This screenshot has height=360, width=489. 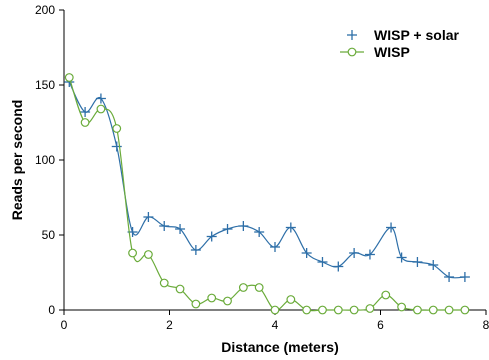 I want to click on legend-item-wisp-solar: WISP + solar, so click(x=403, y=35).